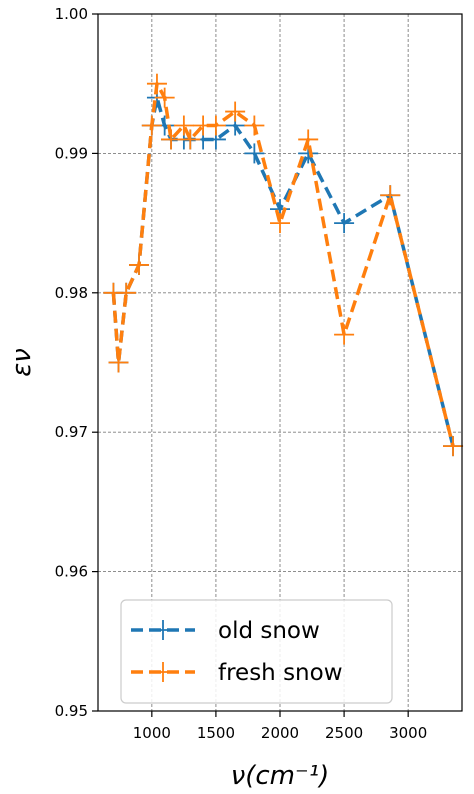  Describe the element at coordinates (71, 572) in the screenshot. I see `y-tick-label: 0.96` at that location.